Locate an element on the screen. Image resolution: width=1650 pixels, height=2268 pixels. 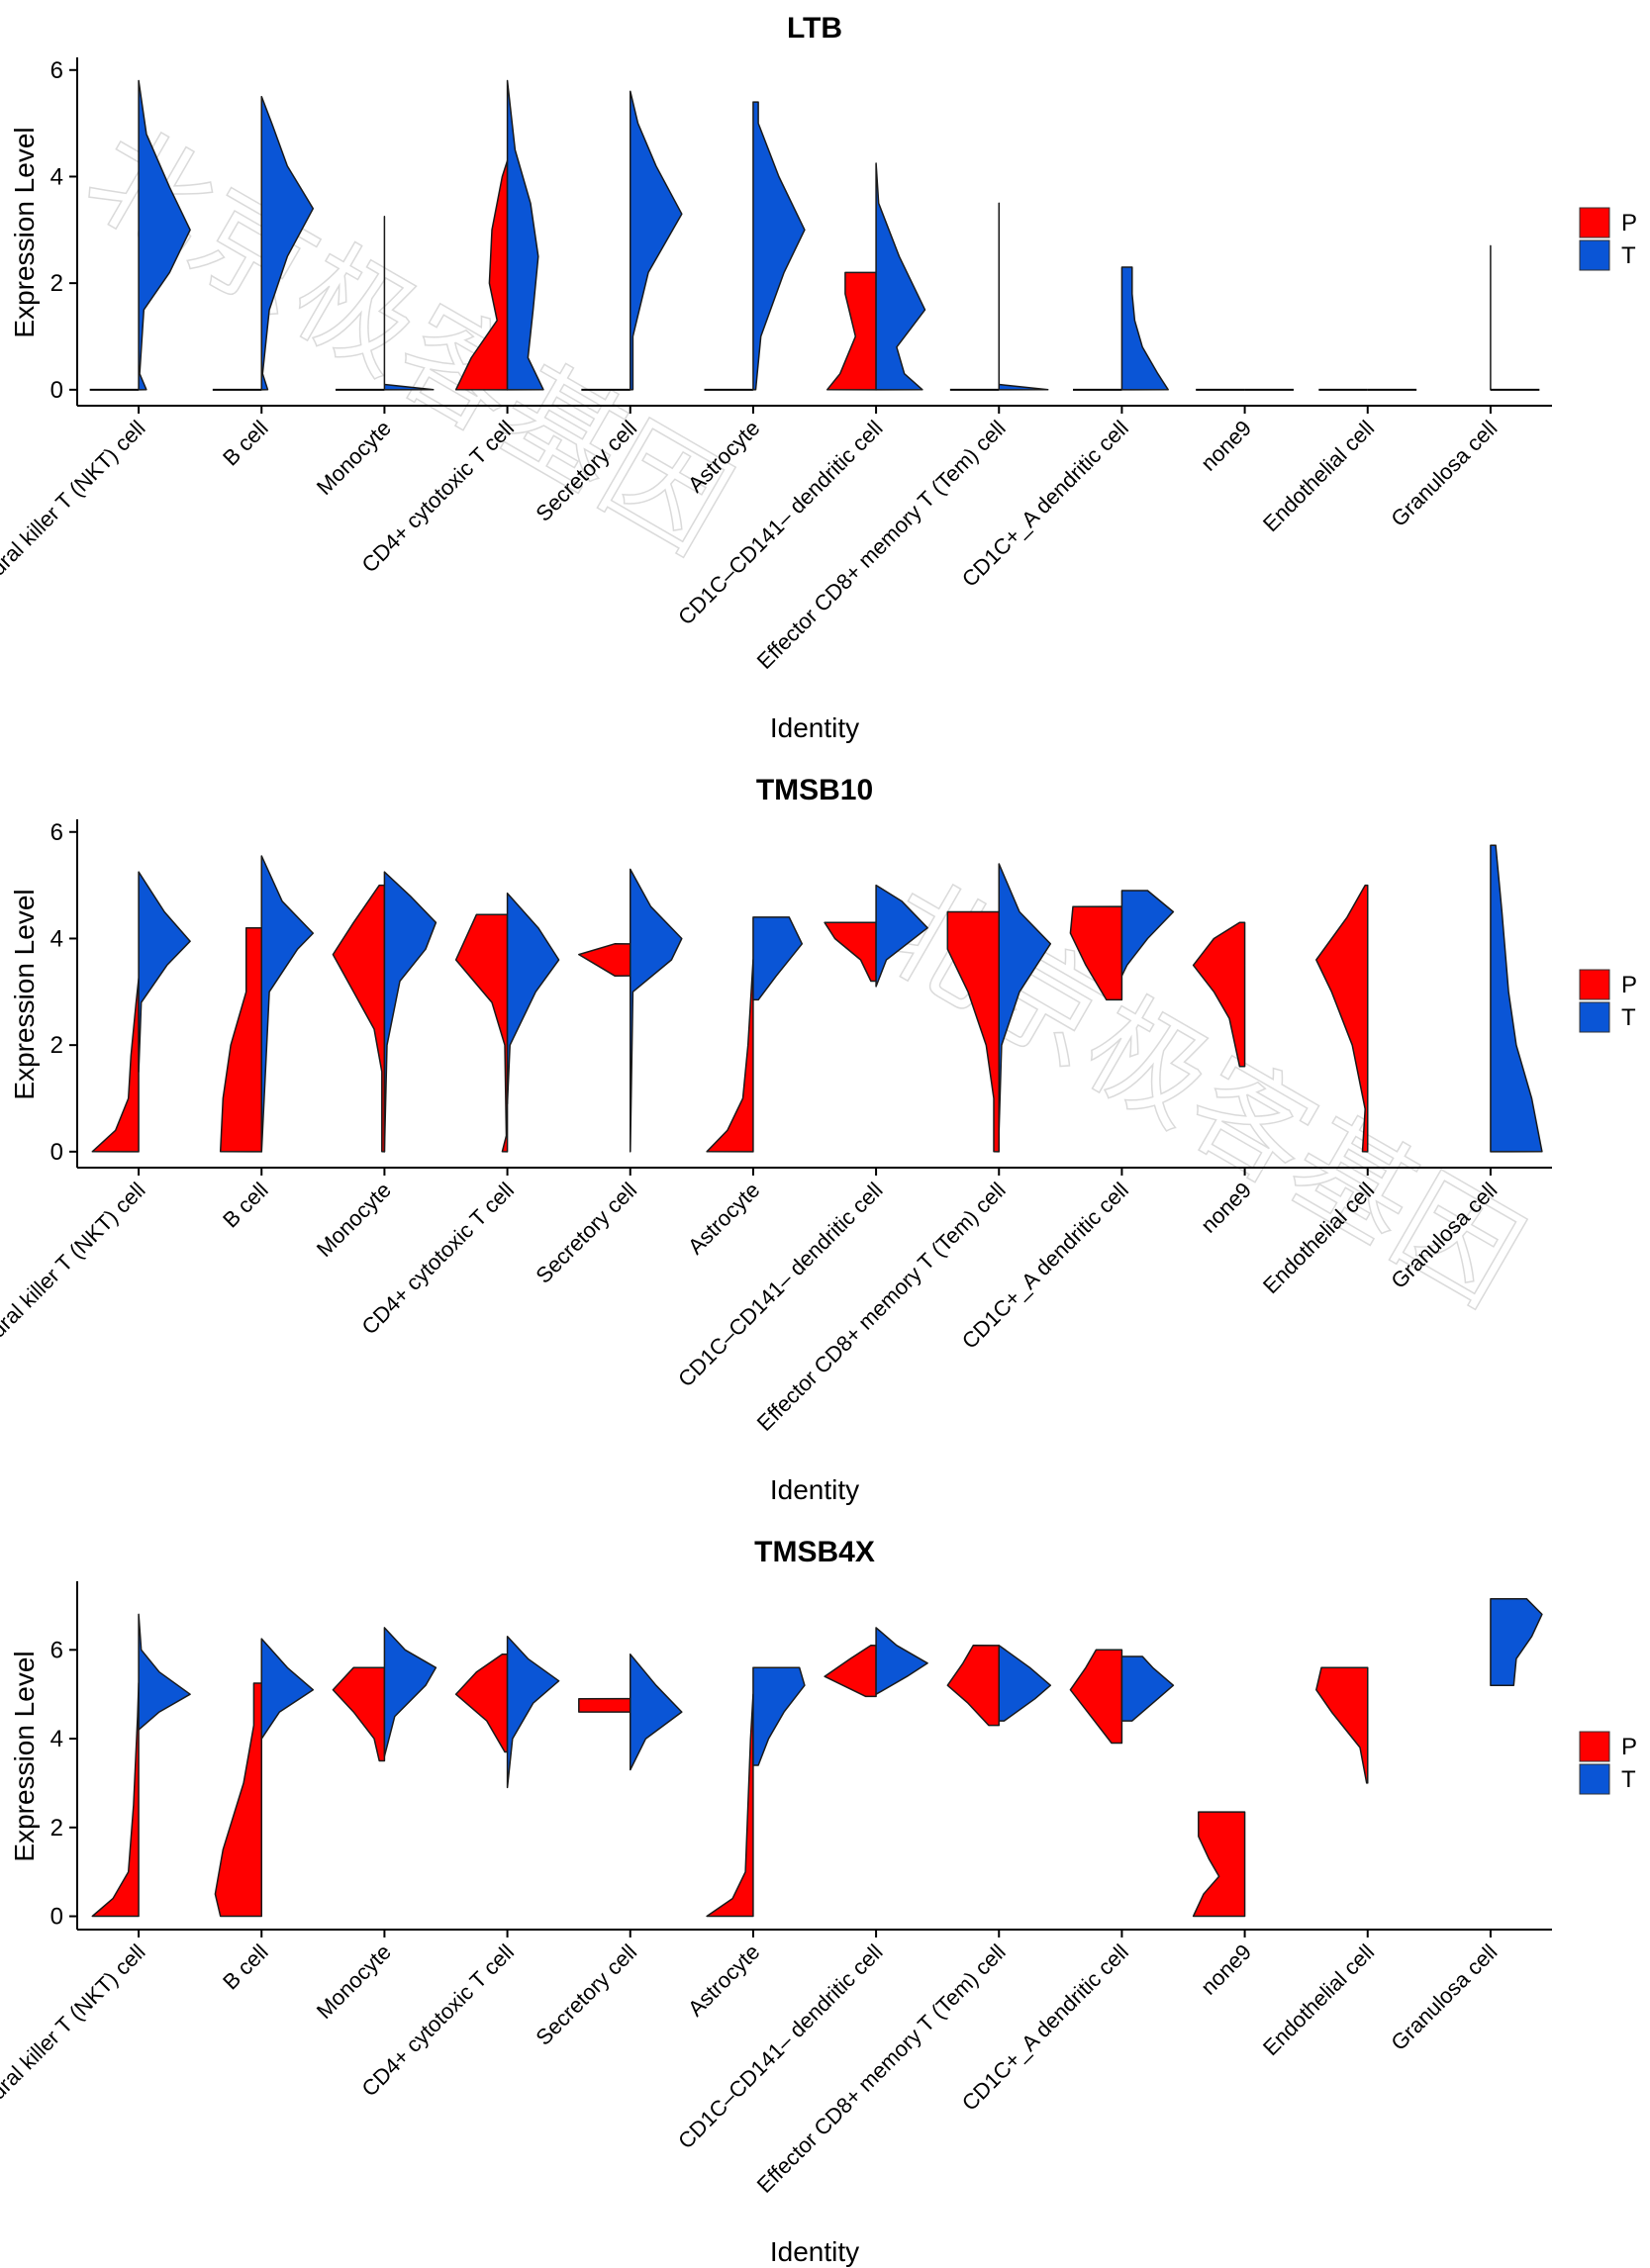
panel-tmsb10-y-axis-title: Expression Level is located at coordinates (24, 994).